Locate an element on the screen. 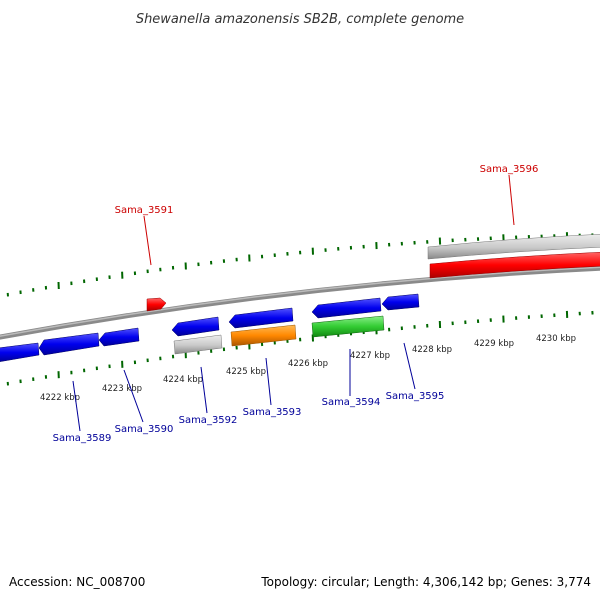 The image size is (600, 600). gene-sama-3591-arrow is located at coordinates (156, 304).